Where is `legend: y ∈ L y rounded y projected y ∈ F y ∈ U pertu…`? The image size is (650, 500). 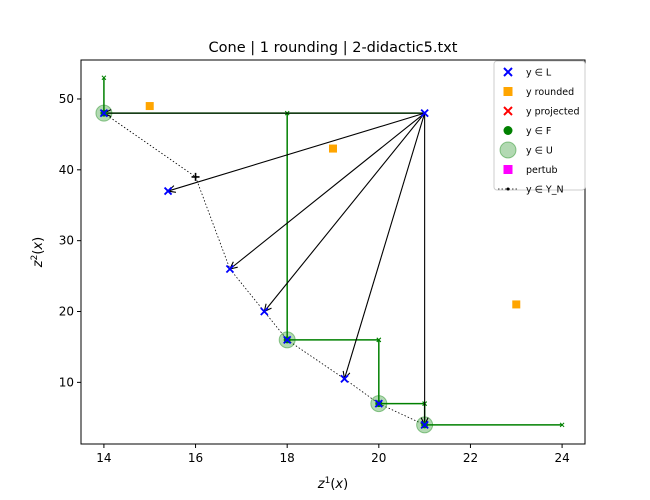 legend: y ∈ L y rounded y projected y ∈ F y ∈ U pertu… is located at coordinates (539, 128).